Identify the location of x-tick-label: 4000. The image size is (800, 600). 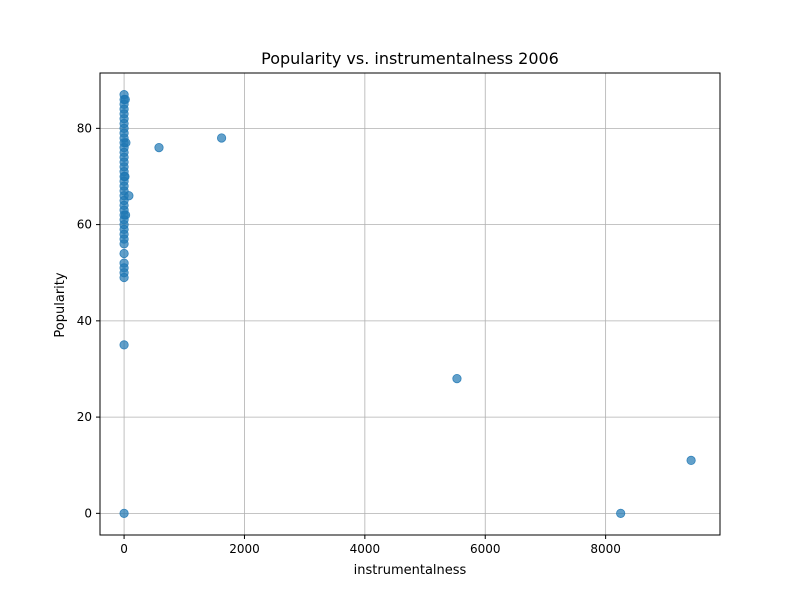
(365, 549).